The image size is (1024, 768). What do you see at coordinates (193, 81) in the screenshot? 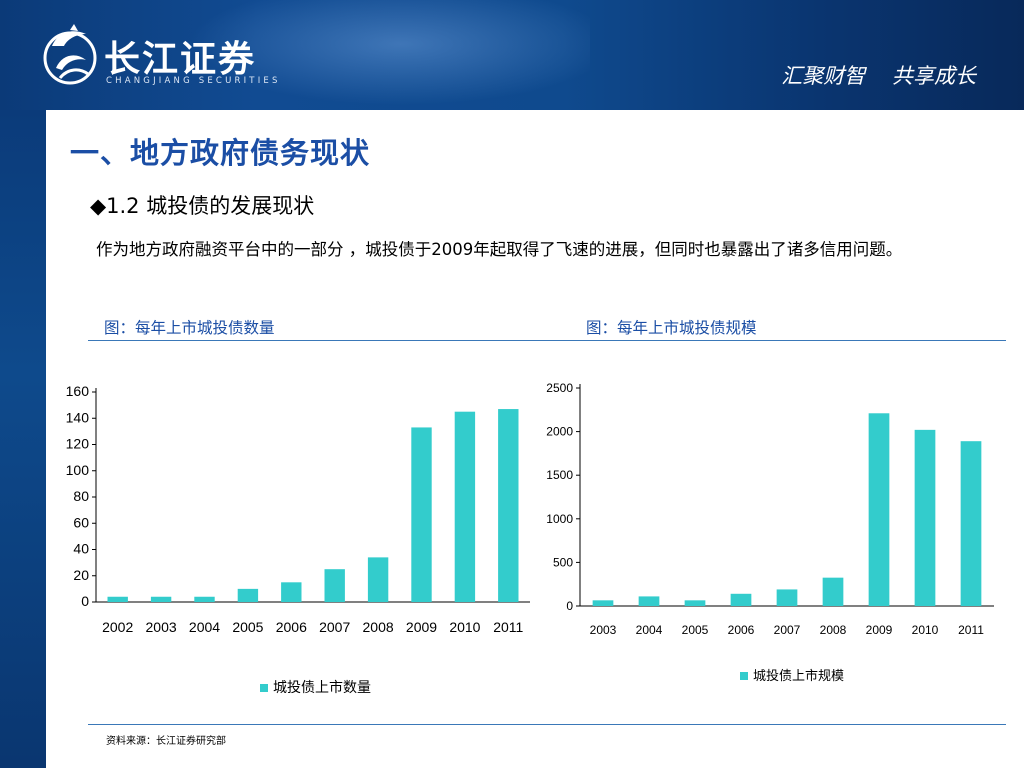
I see `brand-subtitle: CHANGJIANG SECURITIES` at bounding box center [193, 81].